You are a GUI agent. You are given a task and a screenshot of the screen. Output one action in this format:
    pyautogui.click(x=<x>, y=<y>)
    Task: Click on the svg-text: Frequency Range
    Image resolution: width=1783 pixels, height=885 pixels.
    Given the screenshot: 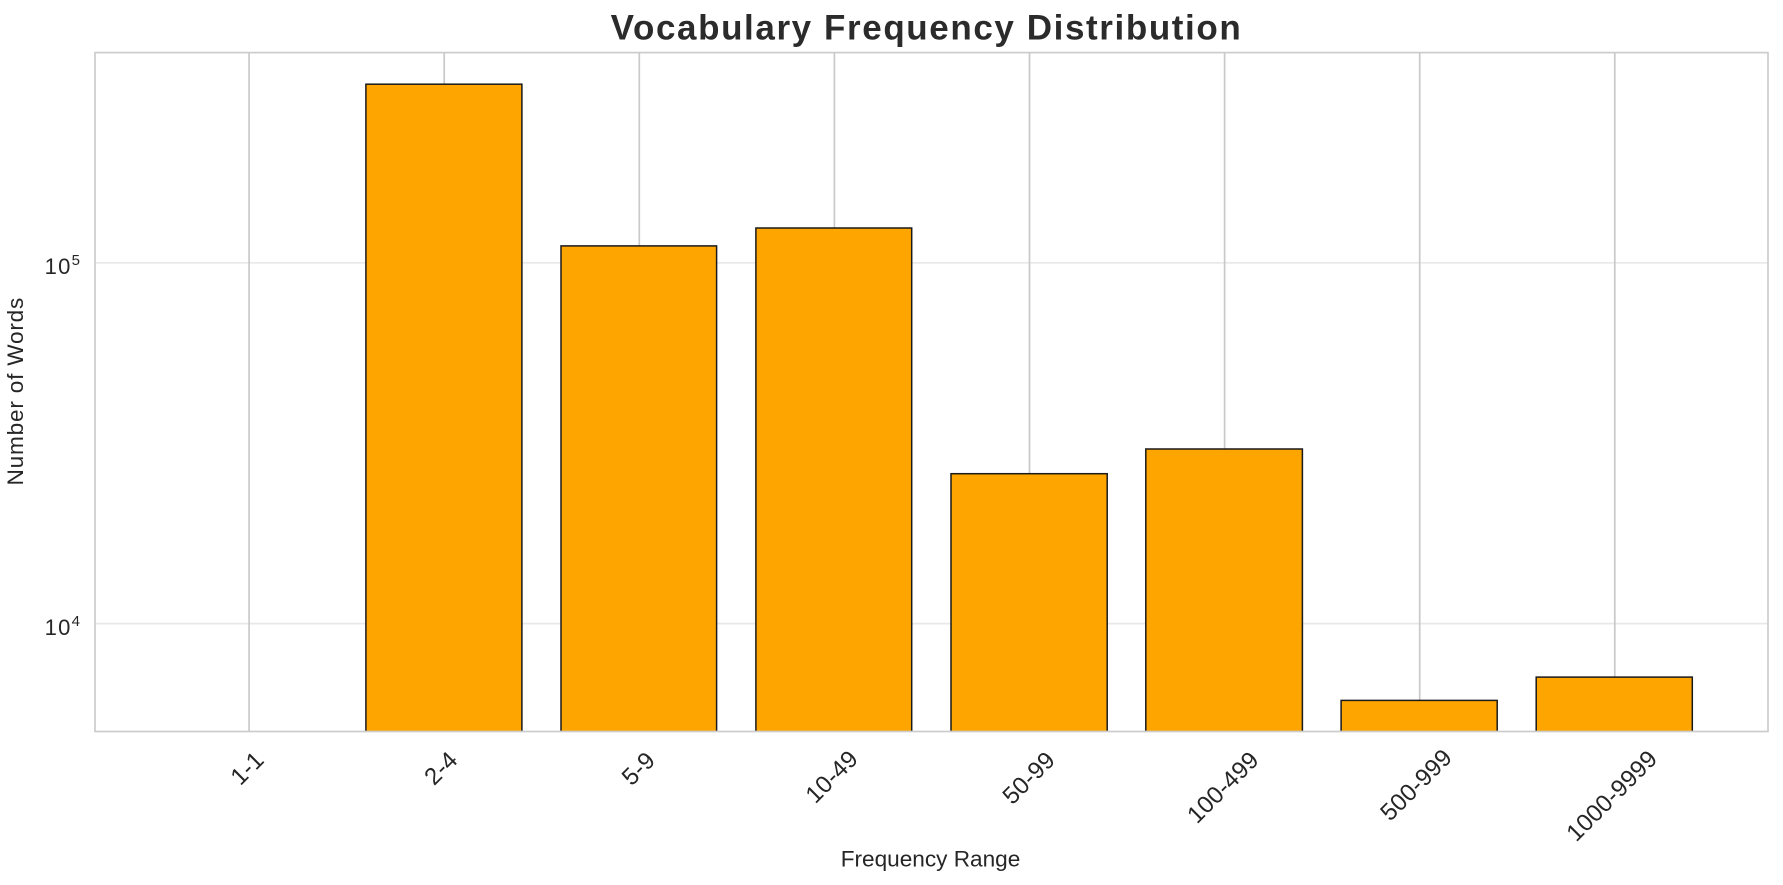 What is the action you would take?
    pyautogui.click(x=931, y=858)
    